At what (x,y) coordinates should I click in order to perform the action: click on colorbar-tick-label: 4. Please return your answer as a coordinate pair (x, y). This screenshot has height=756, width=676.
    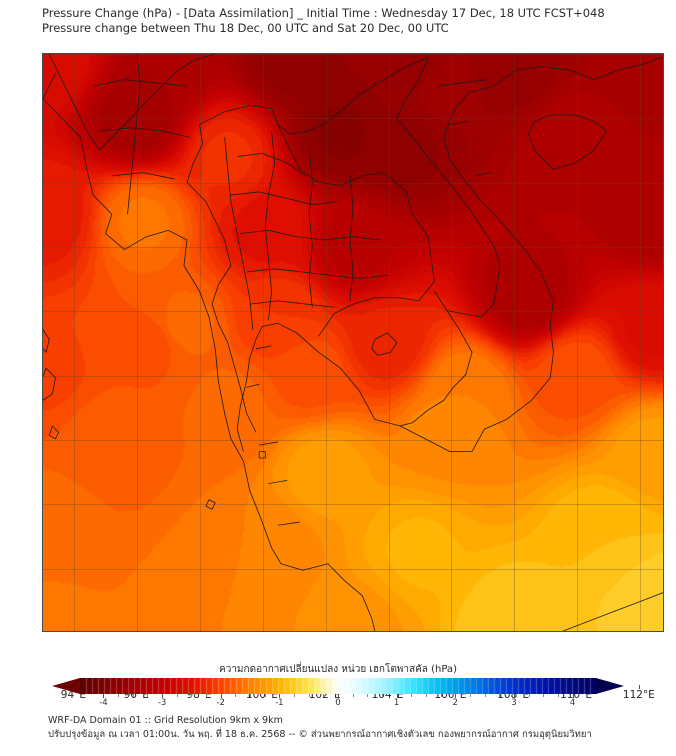
    Looking at the image, I should click on (572, 703).